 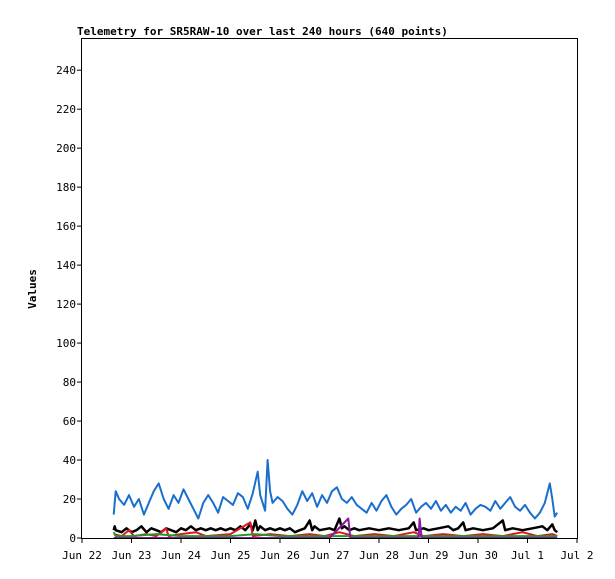 I want to click on x-tick-label: Jun 24, so click(x=181, y=555).